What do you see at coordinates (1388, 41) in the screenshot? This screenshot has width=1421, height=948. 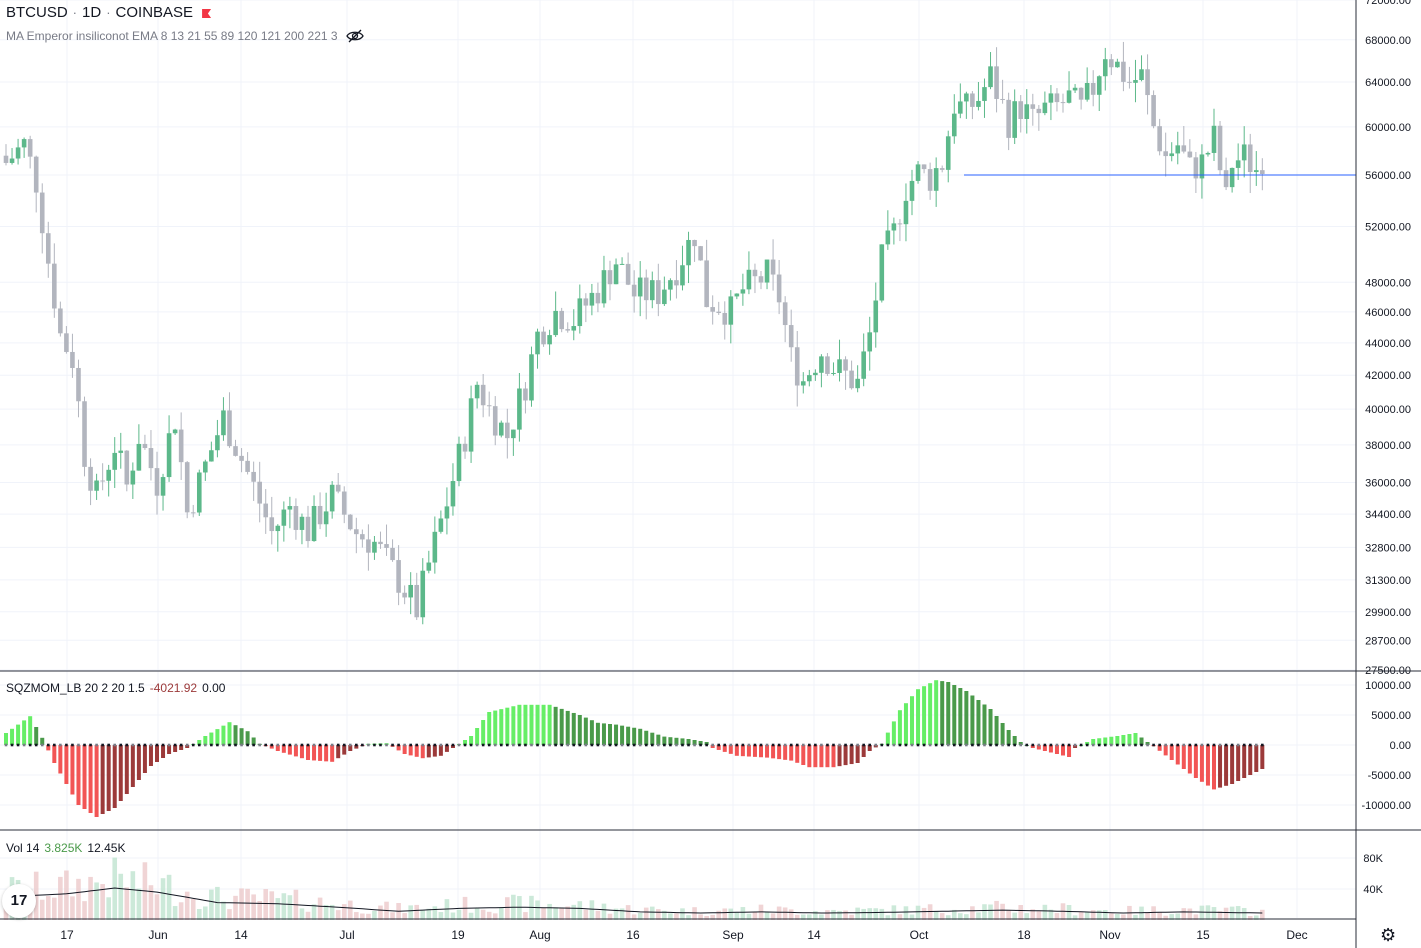 I see `price-axis-label: 68000.00` at bounding box center [1388, 41].